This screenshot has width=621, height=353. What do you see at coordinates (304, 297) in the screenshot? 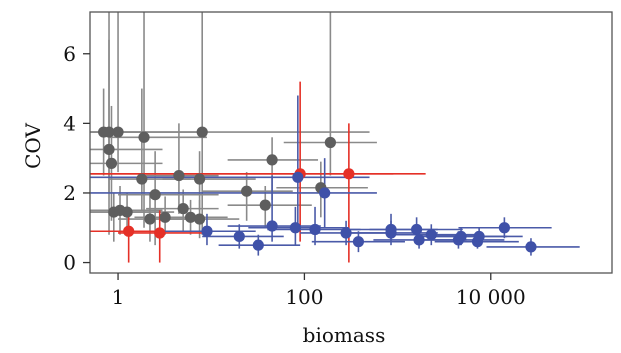
I see `x-tick-label: 100` at bounding box center [304, 297].